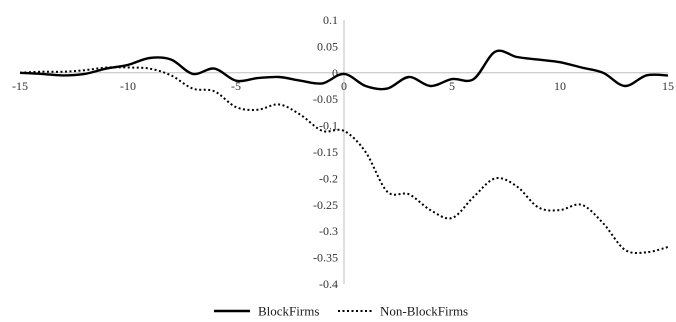 The height and width of the screenshot is (322, 676). Describe the element at coordinates (20, 86) in the screenshot. I see `x-tick-label: -15` at that location.